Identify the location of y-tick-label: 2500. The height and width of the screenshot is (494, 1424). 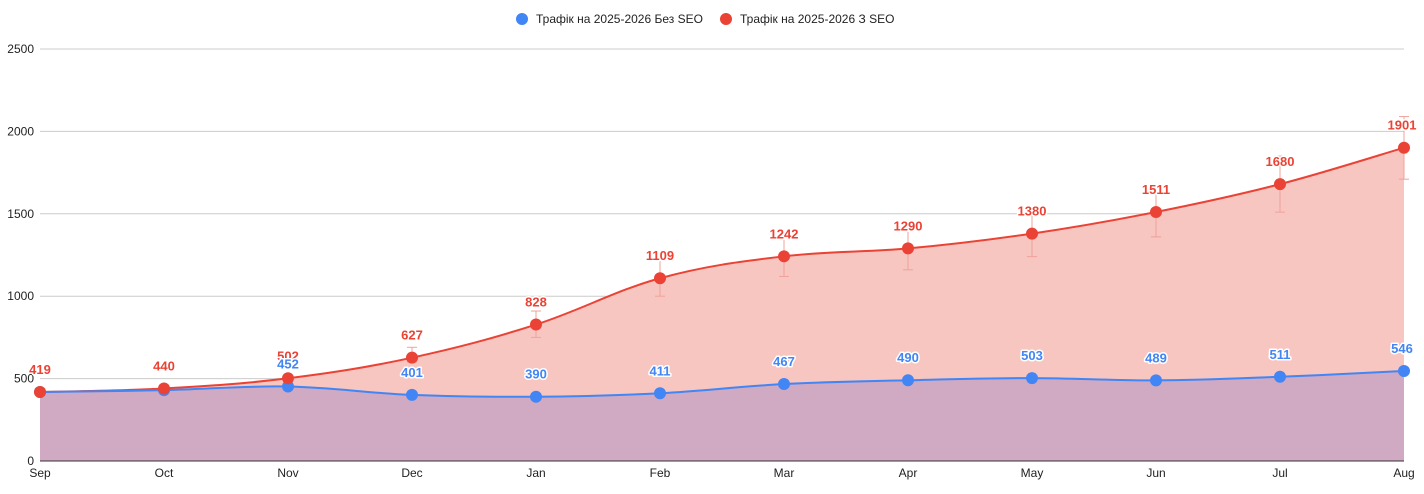
(20, 49).